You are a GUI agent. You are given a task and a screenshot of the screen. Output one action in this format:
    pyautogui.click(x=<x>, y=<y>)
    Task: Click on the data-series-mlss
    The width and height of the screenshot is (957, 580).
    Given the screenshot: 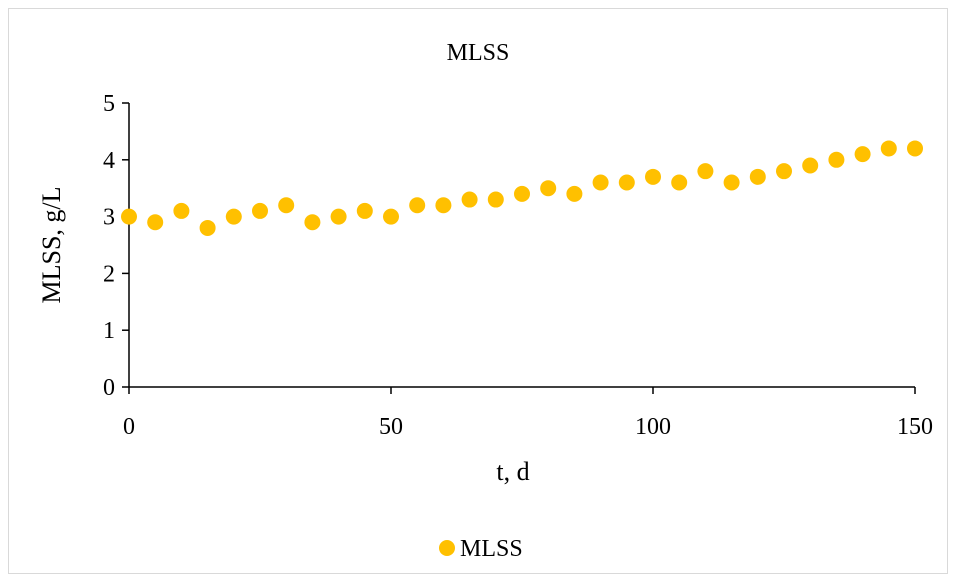 What is the action you would take?
    pyautogui.click(x=522, y=188)
    